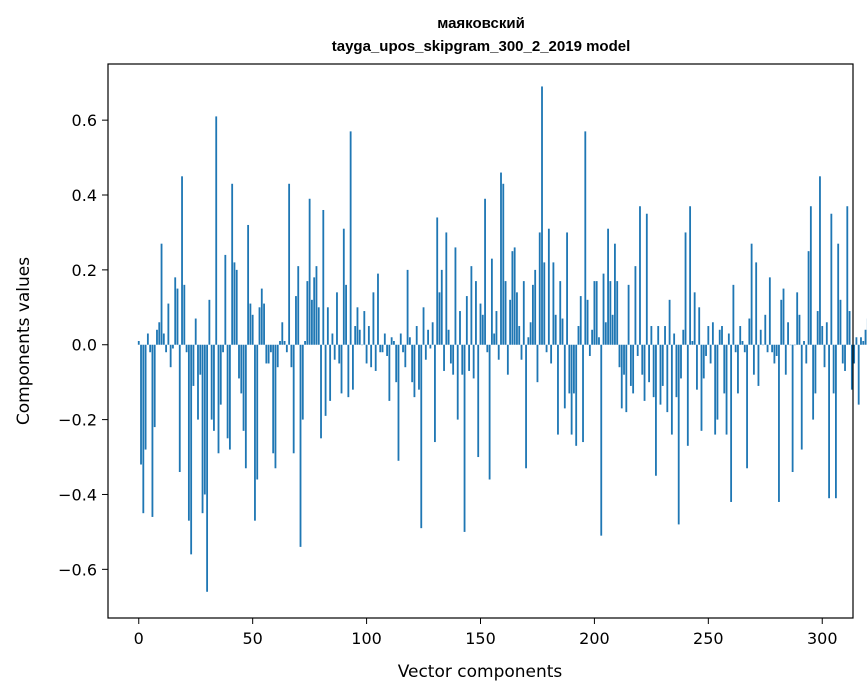  I want to click on x-tick-label: 200, so click(594, 638).